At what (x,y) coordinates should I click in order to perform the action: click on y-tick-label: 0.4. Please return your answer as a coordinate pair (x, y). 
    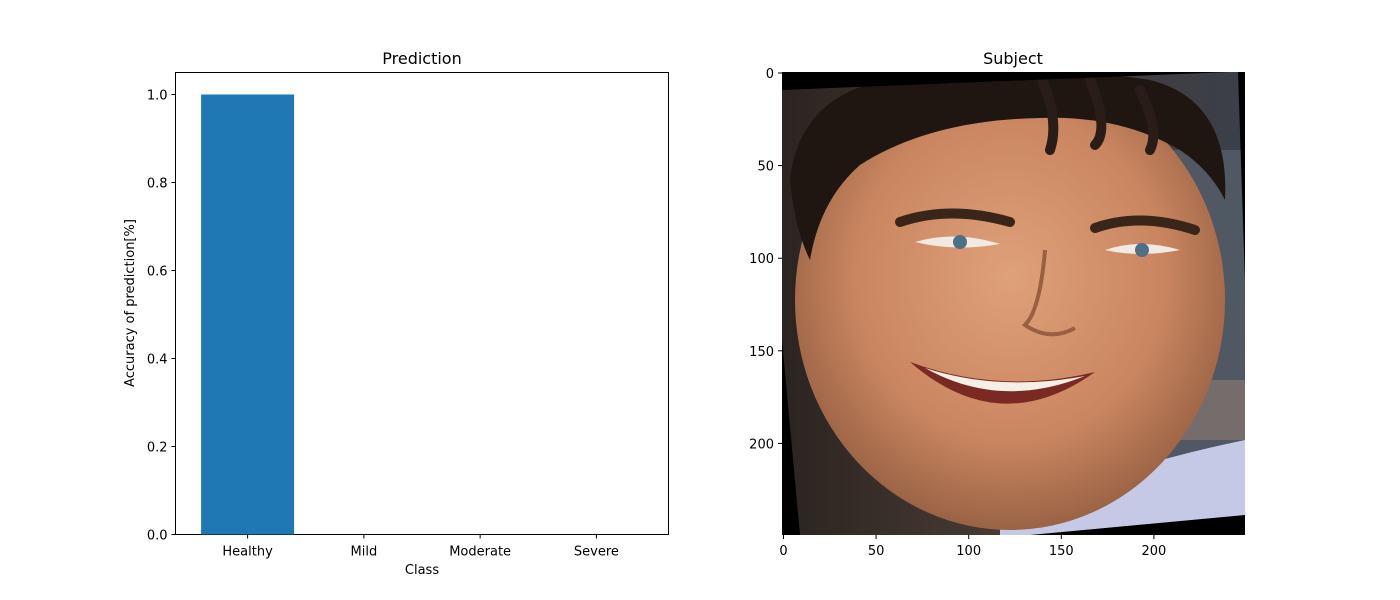
    Looking at the image, I should click on (157, 360).